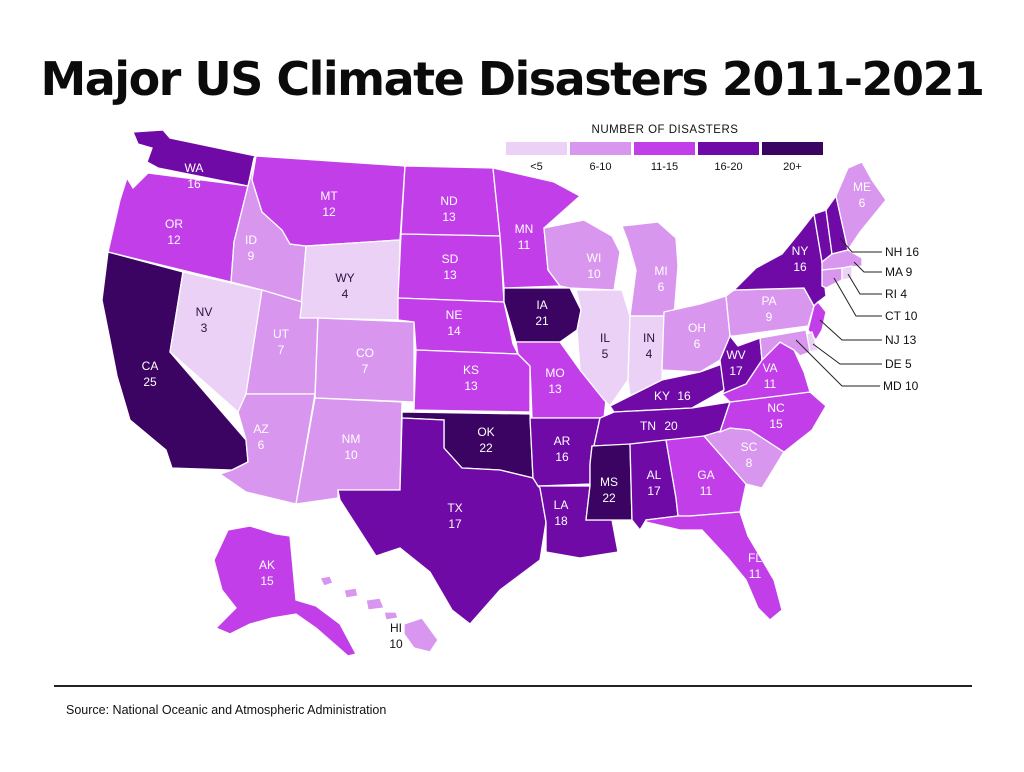 The image size is (1024, 772). I want to click on map-title: Major US Climate Disasters 2011-2021, so click(512, 79).